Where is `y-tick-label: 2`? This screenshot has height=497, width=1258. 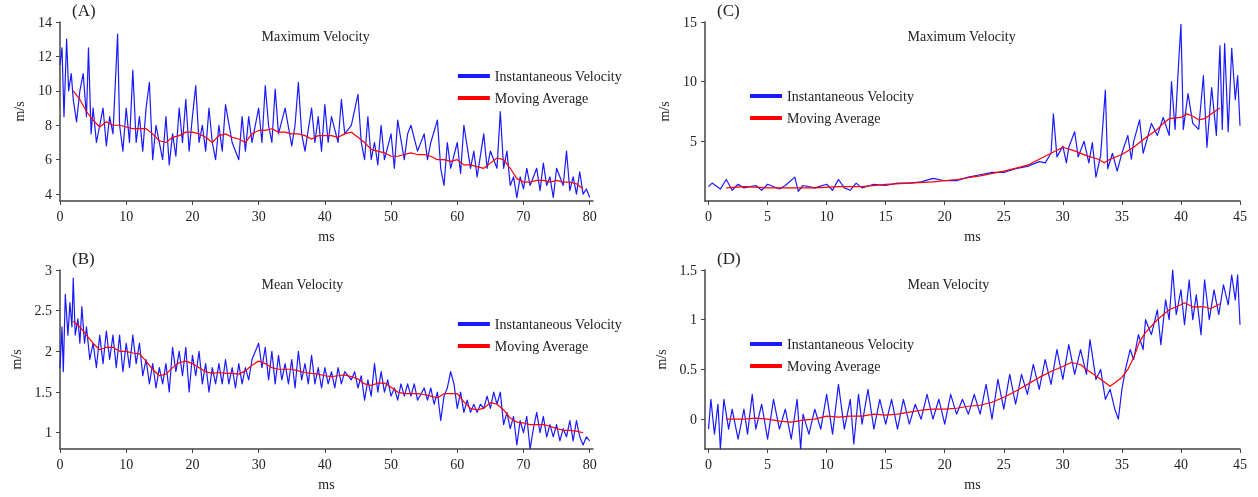 y-tick-label: 2 is located at coordinates (48, 351).